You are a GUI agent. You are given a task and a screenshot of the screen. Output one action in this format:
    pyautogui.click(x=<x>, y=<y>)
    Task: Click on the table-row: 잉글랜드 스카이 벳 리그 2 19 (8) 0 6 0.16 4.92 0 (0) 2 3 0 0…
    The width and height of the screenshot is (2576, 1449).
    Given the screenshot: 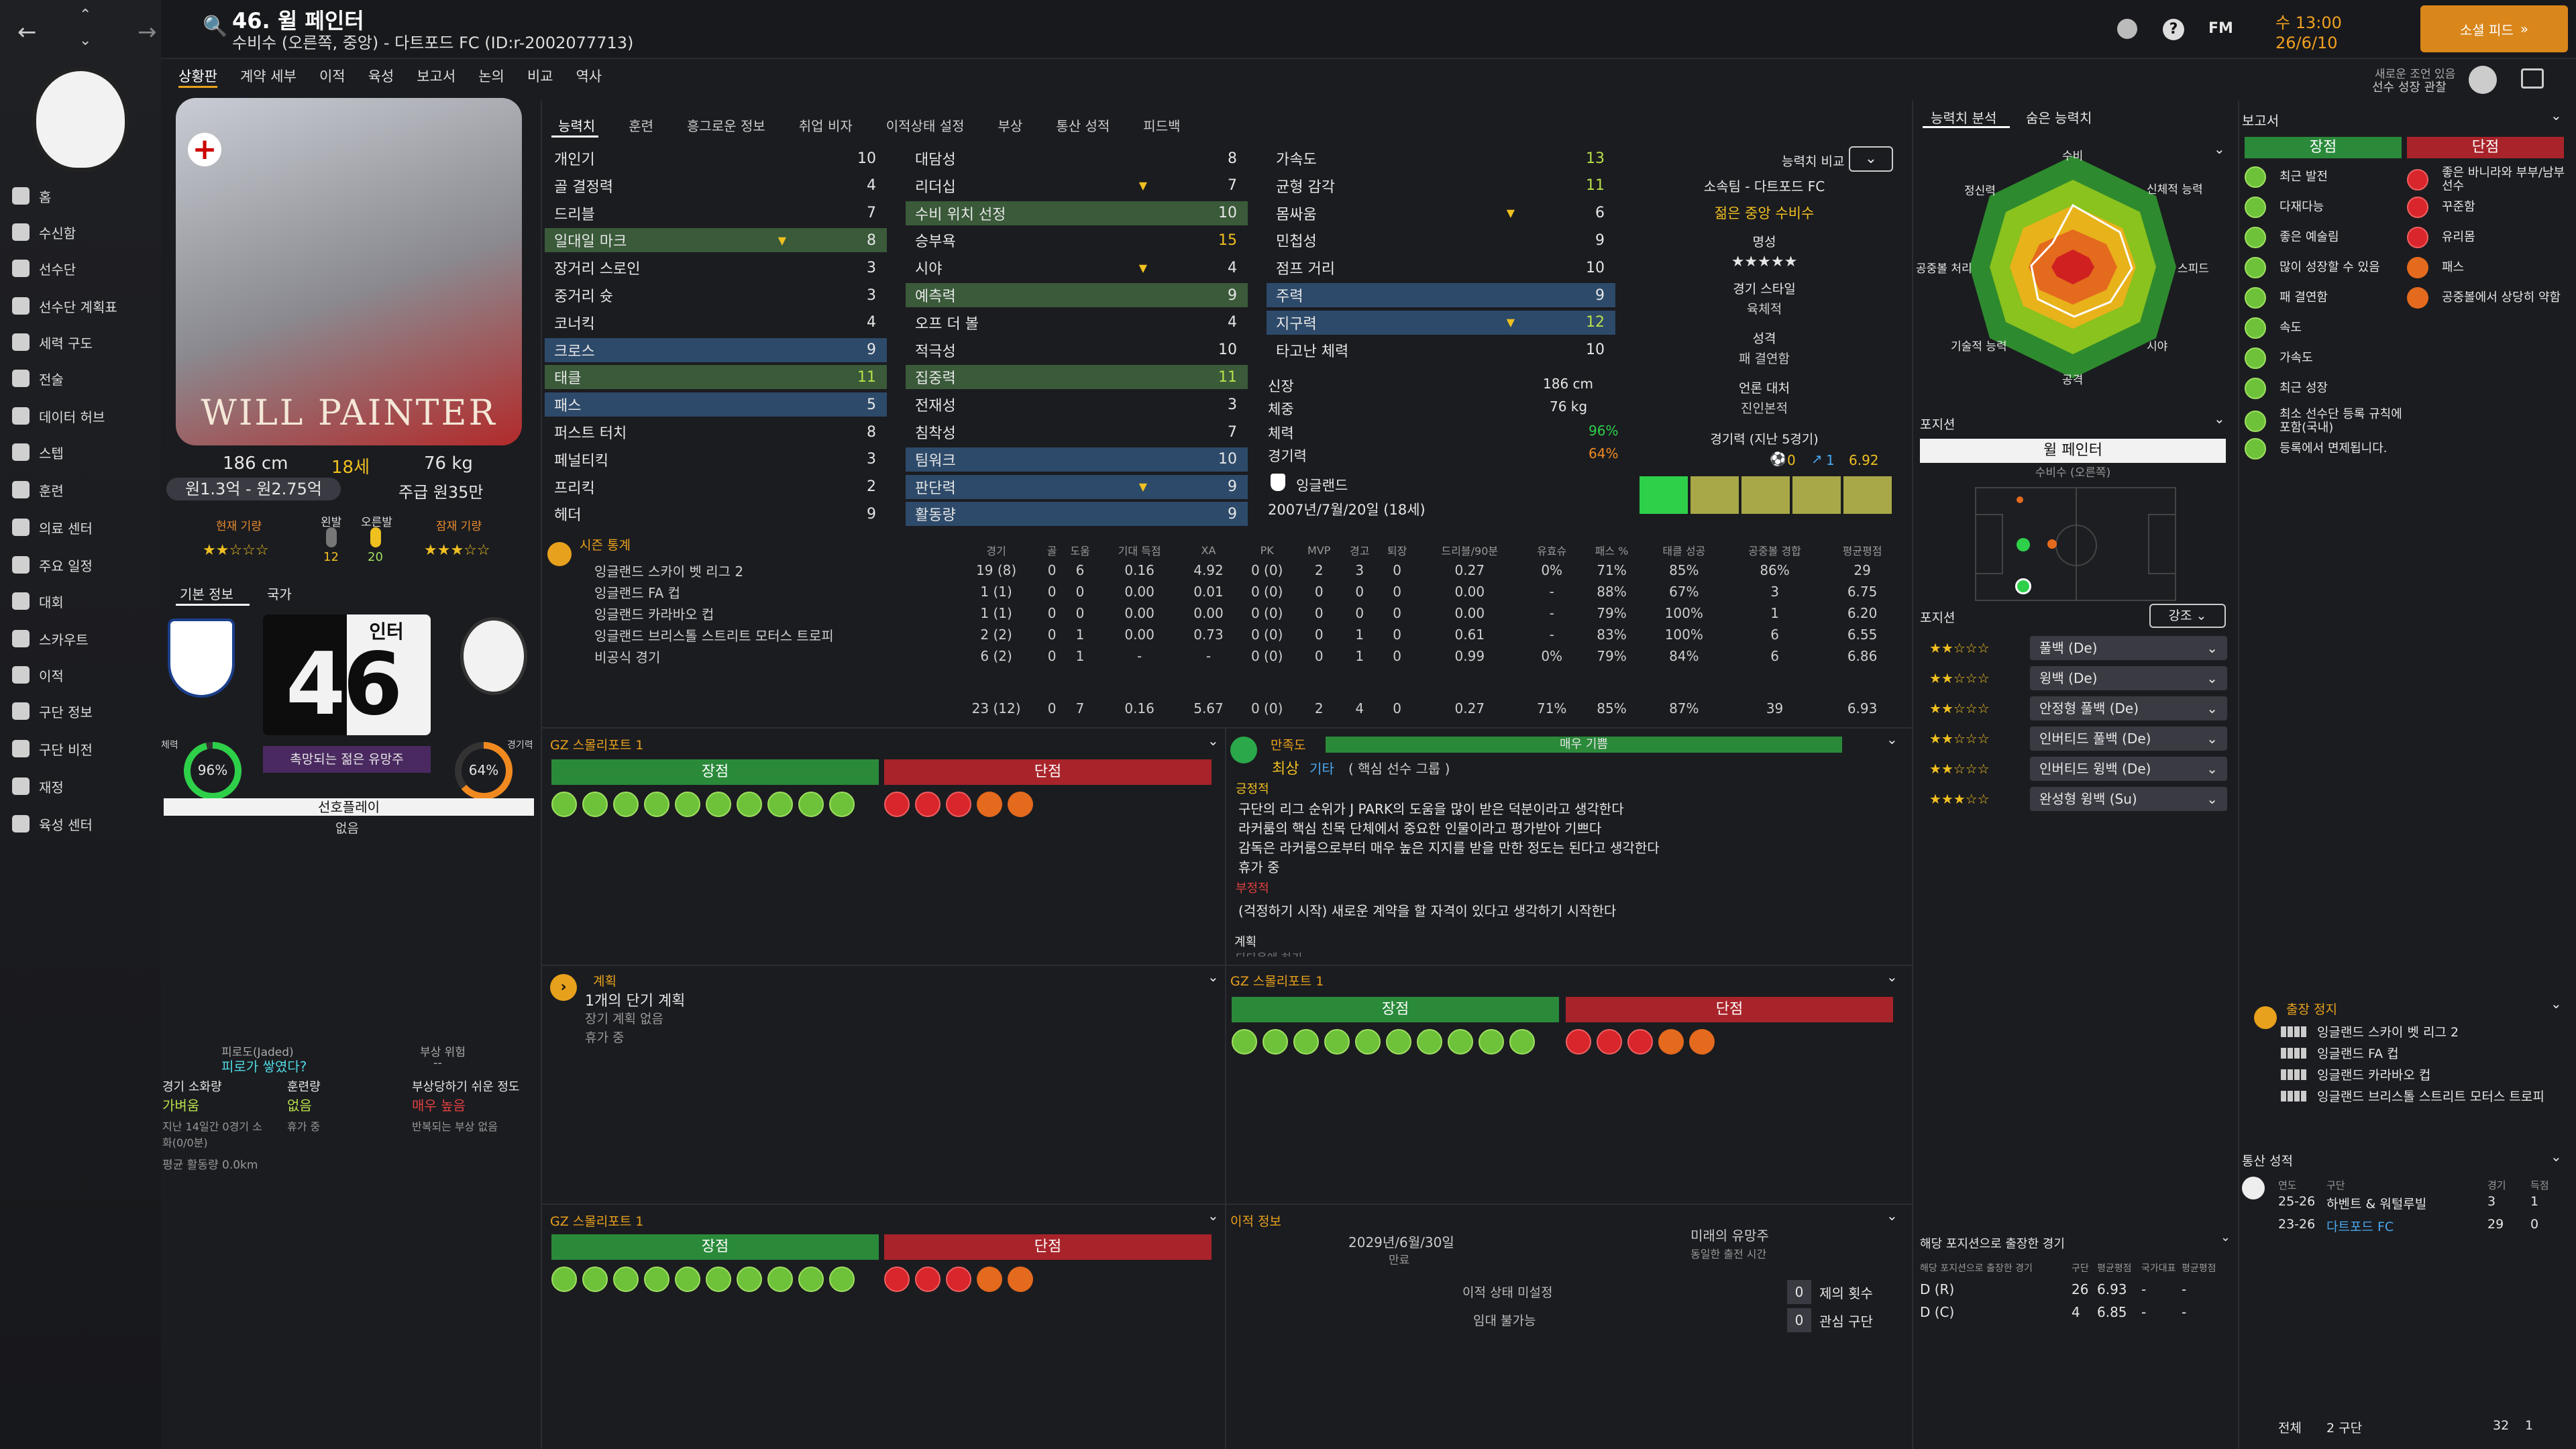 What is the action you would take?
    pyautogui.click(x=1237, y=570)
    